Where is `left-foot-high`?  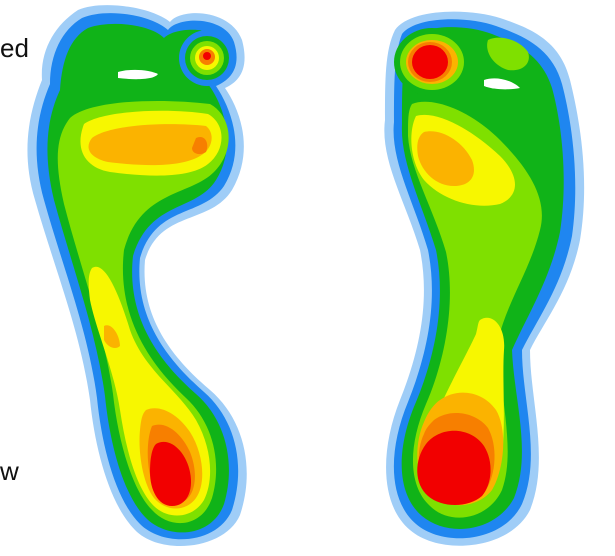 left-foot-high is located at coordinates (150, 316).